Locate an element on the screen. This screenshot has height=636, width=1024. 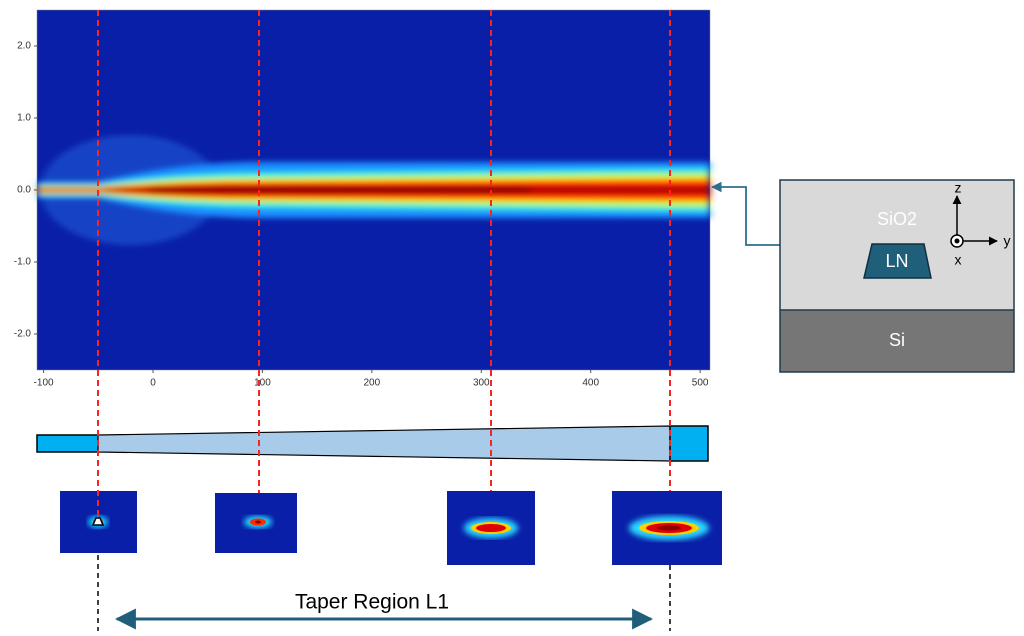
mode-profiles is located at coordinates (391, 528).